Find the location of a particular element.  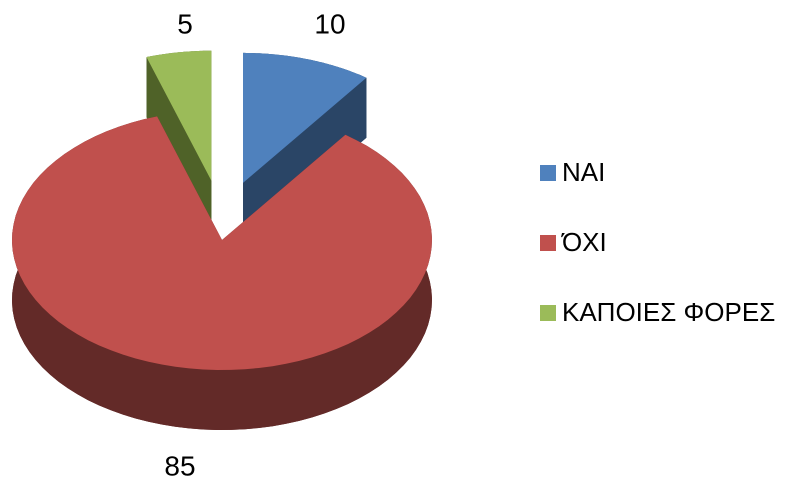

data-label: 10 is located at coordinates (329, 23).